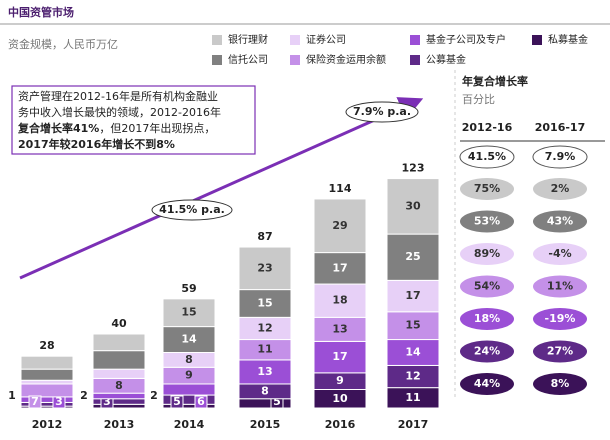 The width and height of the screenshot is (610, 440). What do you see at coordinates (560, 351) in the screenshot?
I see `cagr-value: 27%` at bounding box center [560, 351].